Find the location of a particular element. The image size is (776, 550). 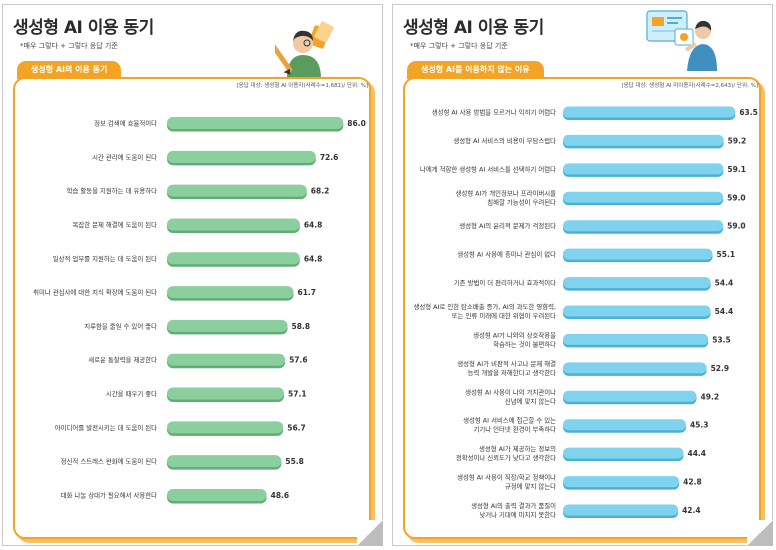

value-label: 58.8 is located at coordinates (301, 326).